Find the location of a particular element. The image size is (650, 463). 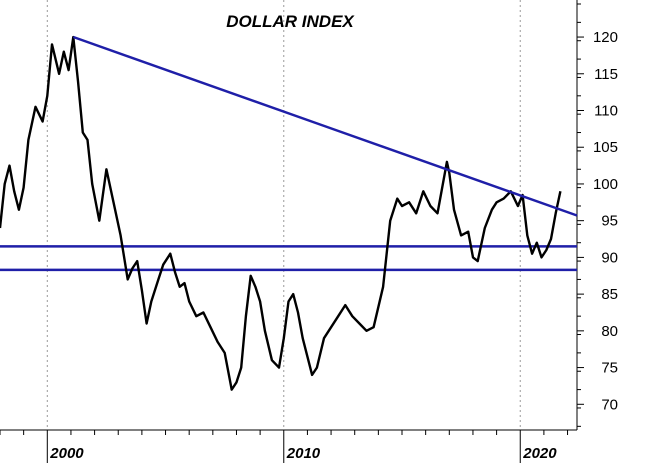

chart-title: DOLLAR INDEX is located at coordinates (290, 21).